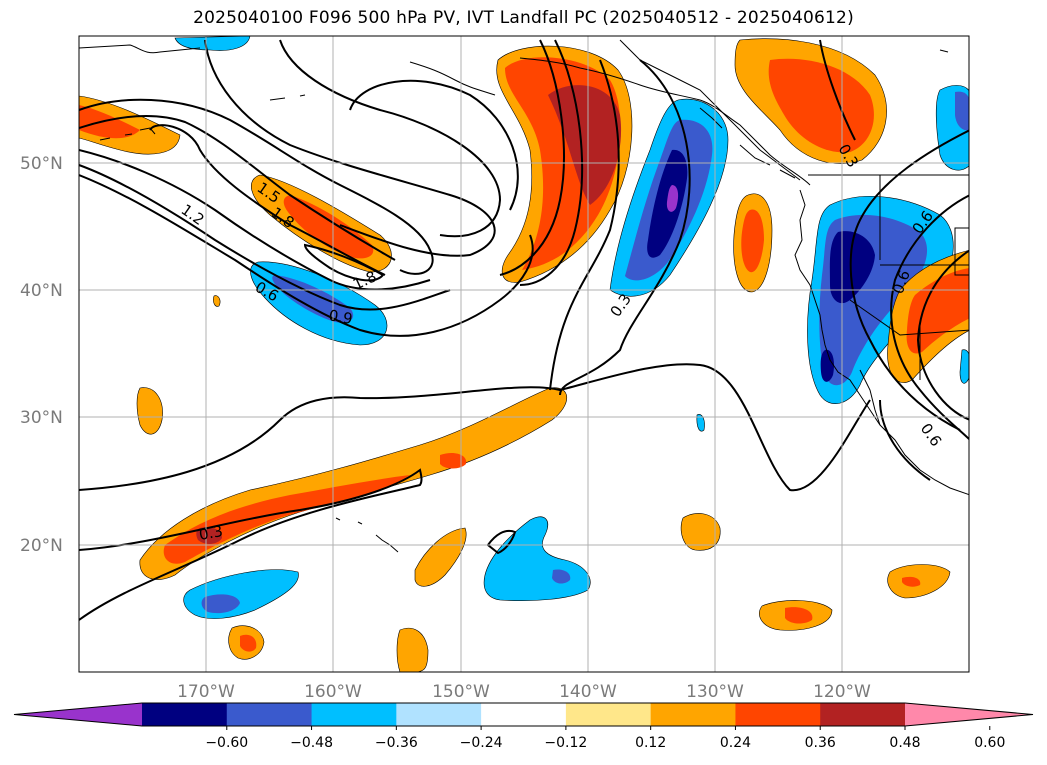  What do you see at coordinates (206, 692) in the screenshot?
I see `lon-label-170w: 170°W` at bounding box center [206, 692].